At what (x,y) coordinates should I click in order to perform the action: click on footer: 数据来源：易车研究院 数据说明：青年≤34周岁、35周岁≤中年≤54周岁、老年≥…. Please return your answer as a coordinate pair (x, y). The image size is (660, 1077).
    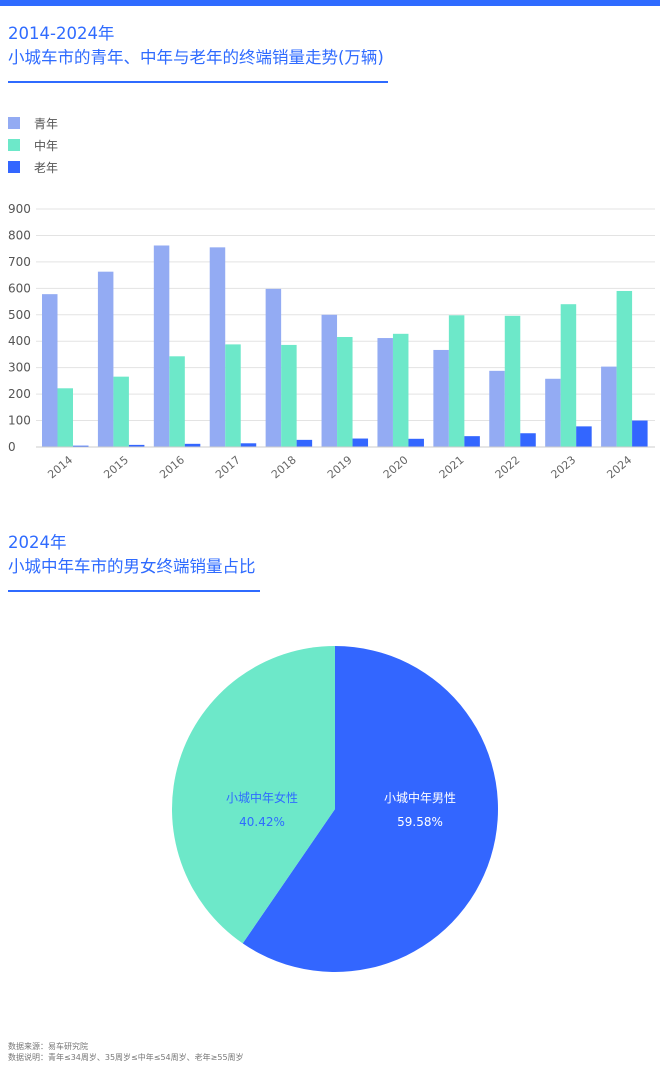
    Looking at the image, I should click on (126, 1052).